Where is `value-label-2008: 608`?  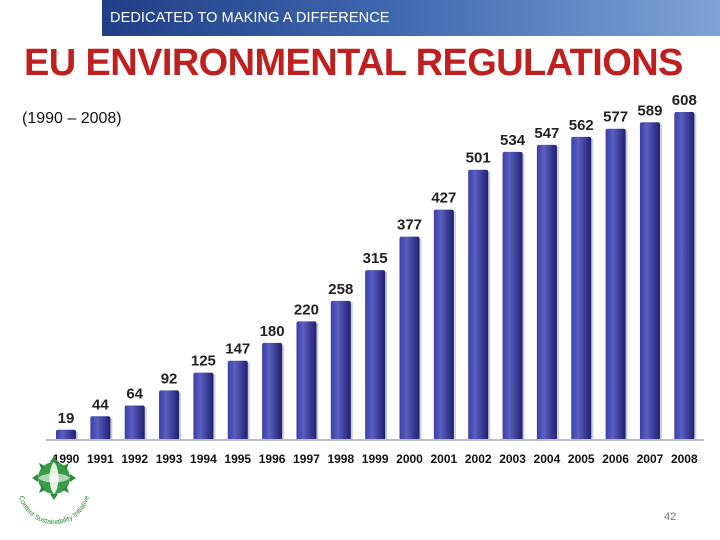 value-label-2008: 608 is located at coordinates (684, 100).